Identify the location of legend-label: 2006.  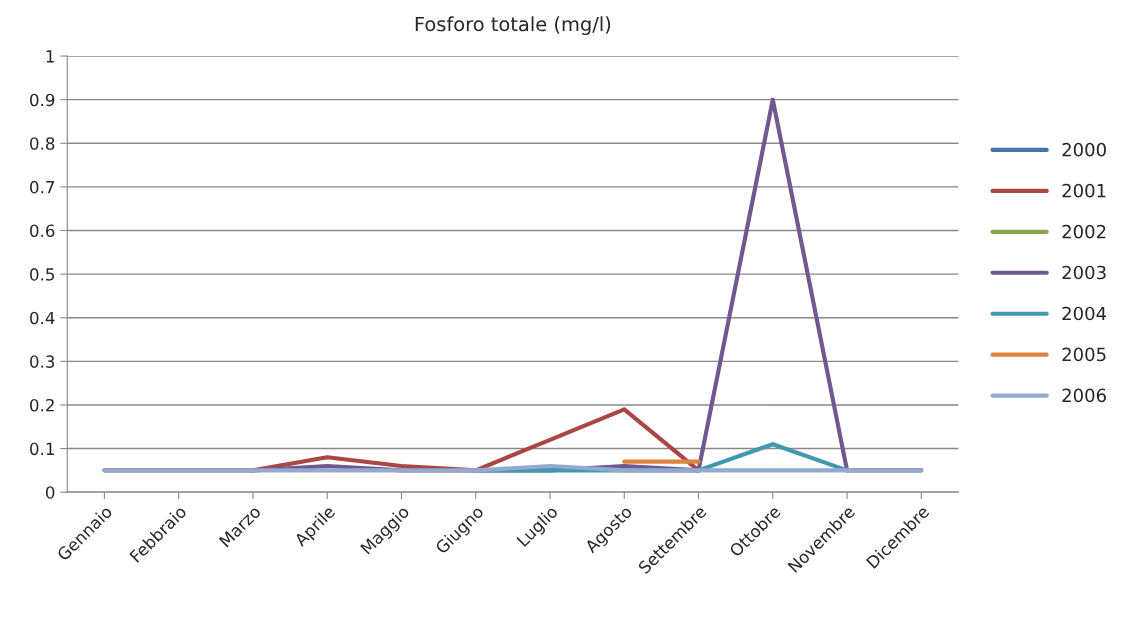
(1084, 395).